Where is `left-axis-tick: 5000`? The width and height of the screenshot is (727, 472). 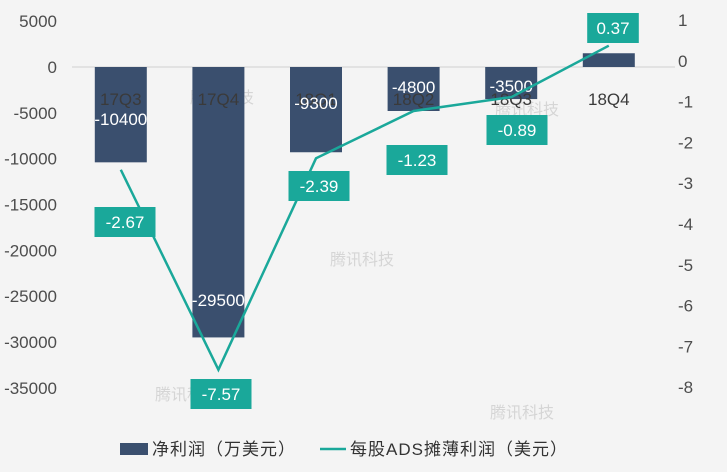
left-axis-tick: 5000 is located at coordinates (38, 21).